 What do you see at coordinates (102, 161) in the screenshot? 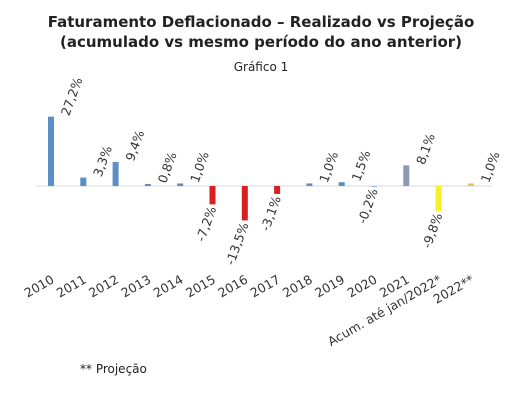
I see `data-label-2011: 3,3%` at bounding box center [102, 161].